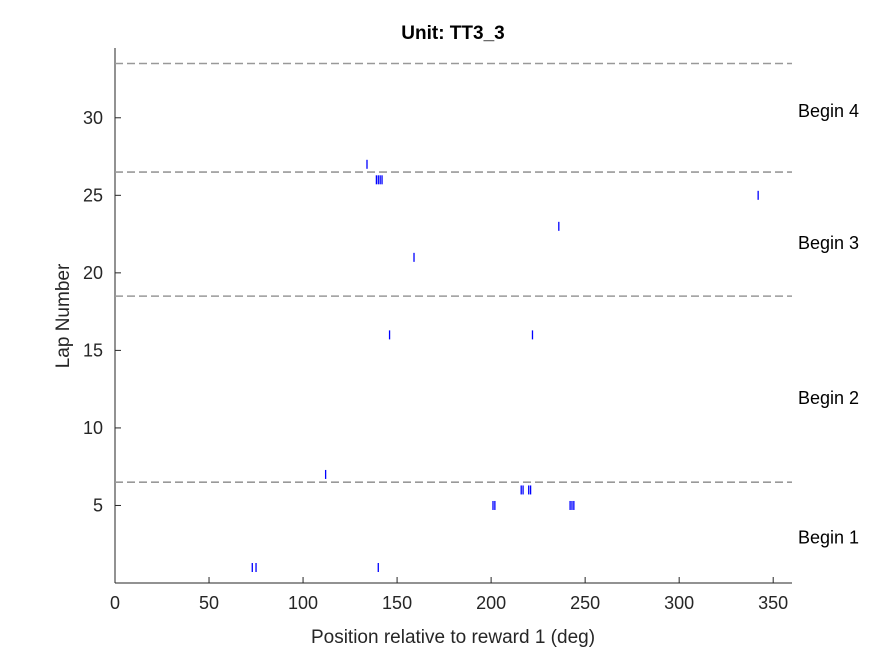 This screenshot has height=656, width=875. Describe the element at coordinates (828, 111) in the screenshot. I see `epoch-label: Begin 4` at that location.